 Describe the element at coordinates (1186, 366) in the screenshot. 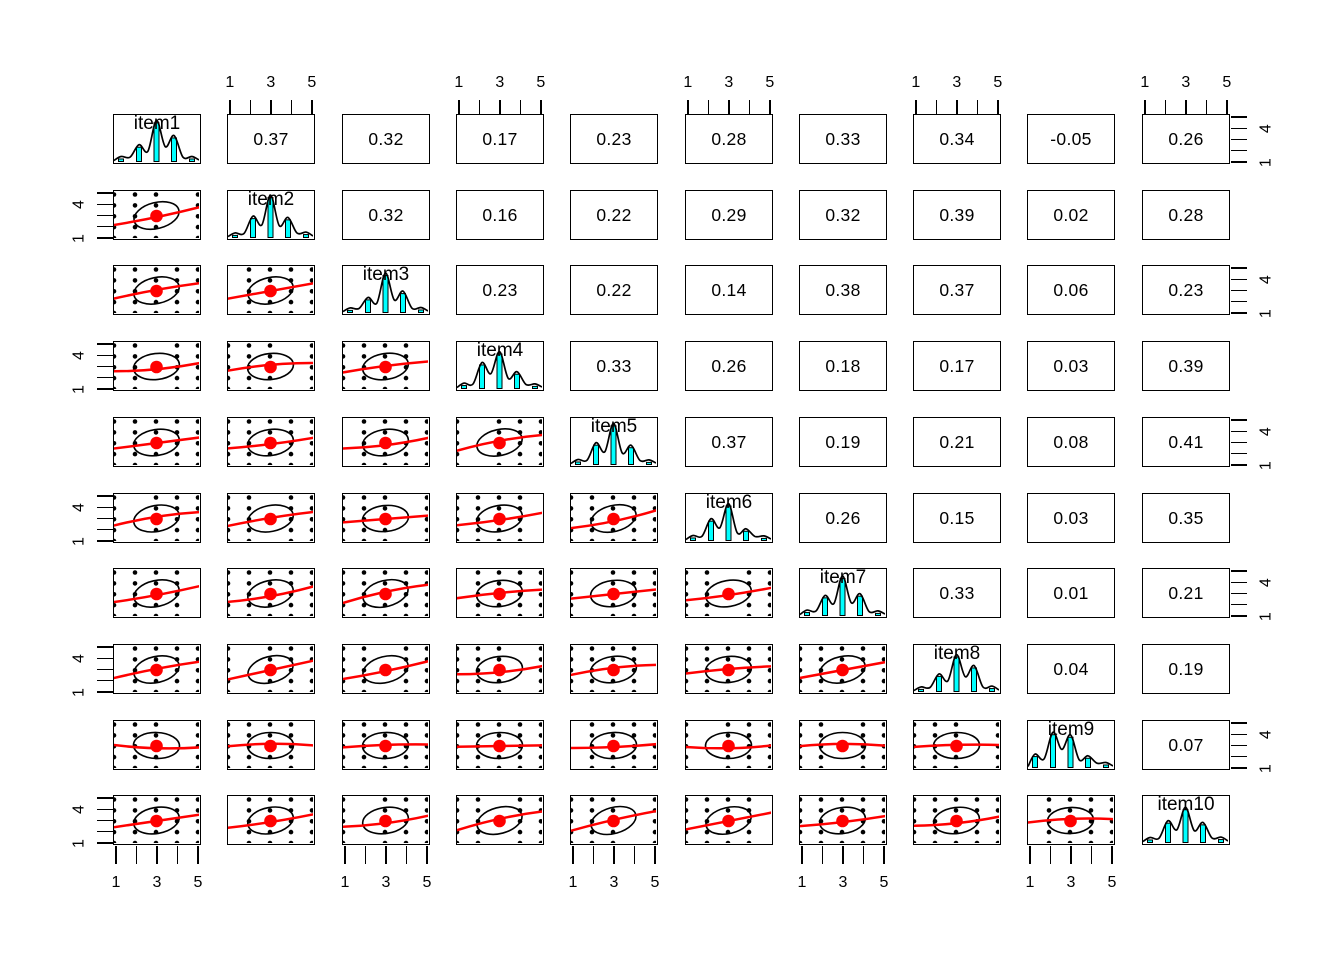

I see `correlation-cell-item4-item10: 0.39` at that location.